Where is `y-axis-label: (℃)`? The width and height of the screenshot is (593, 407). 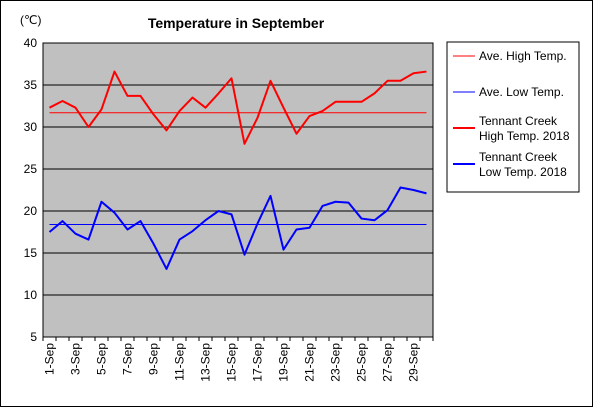
y-axis-label: (℃) is located at coordinates (30, 20).